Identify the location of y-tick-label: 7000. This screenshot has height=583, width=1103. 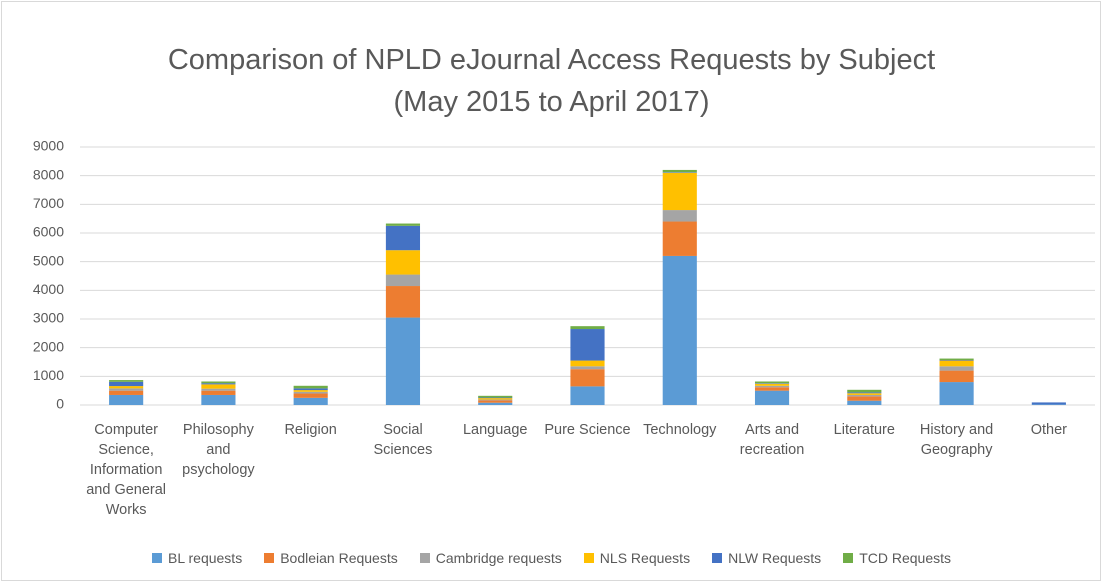
(48, 203).